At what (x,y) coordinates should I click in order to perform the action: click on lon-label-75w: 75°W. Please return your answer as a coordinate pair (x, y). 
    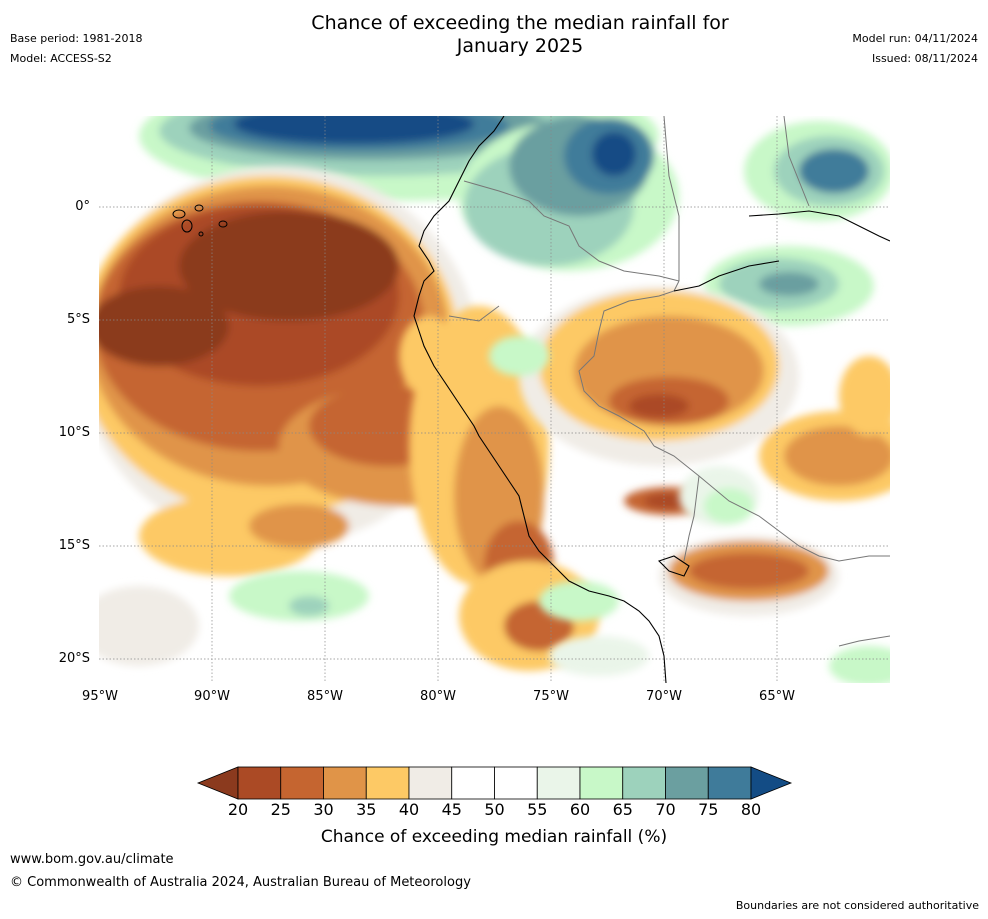
    Looking at the image, I should click on (551, 696).